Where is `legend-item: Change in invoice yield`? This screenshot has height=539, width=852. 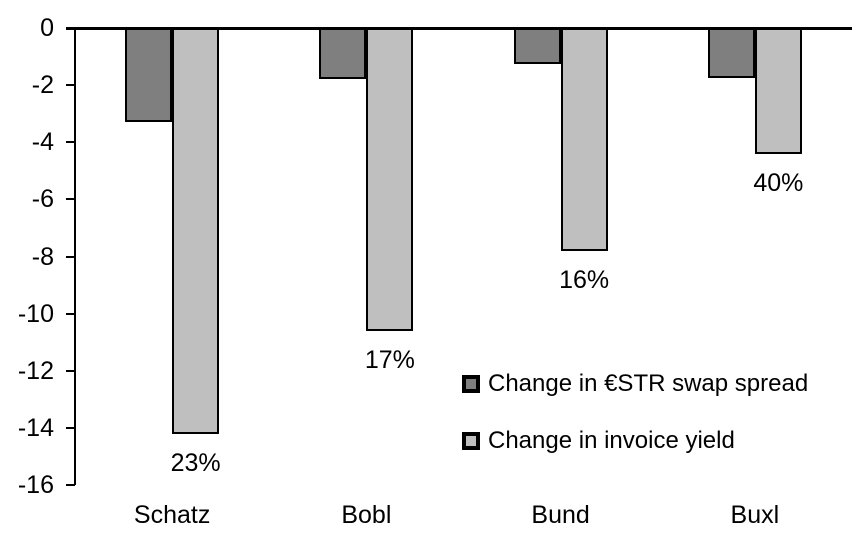
legend-item: Change in invoice yield is located at coordinates (598, 440).